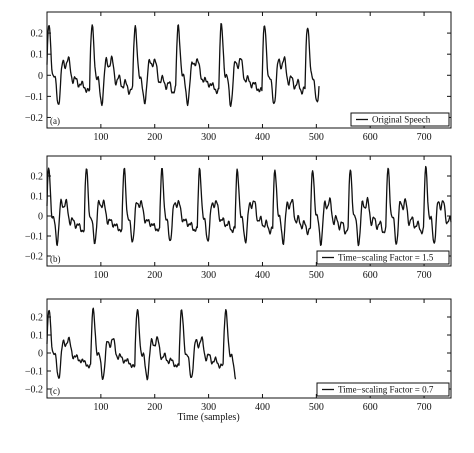 The image size is (474, 453). I want to click on legend-label: Time−scaling Factor = 1.5, so click(386, 258).